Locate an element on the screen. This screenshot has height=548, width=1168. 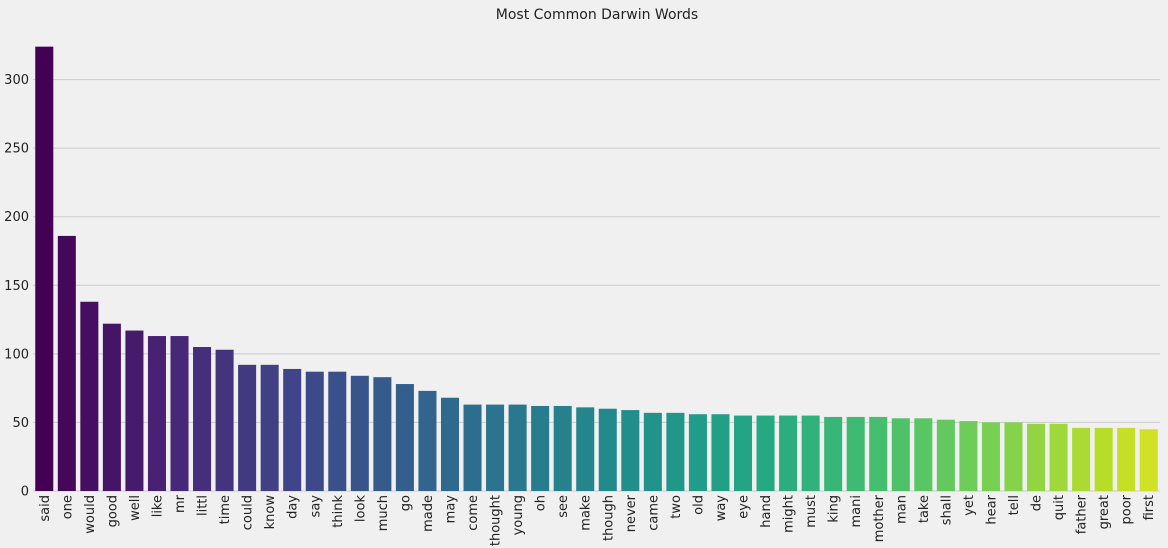
x-tick-label: might is located at coordinates (789, 514).